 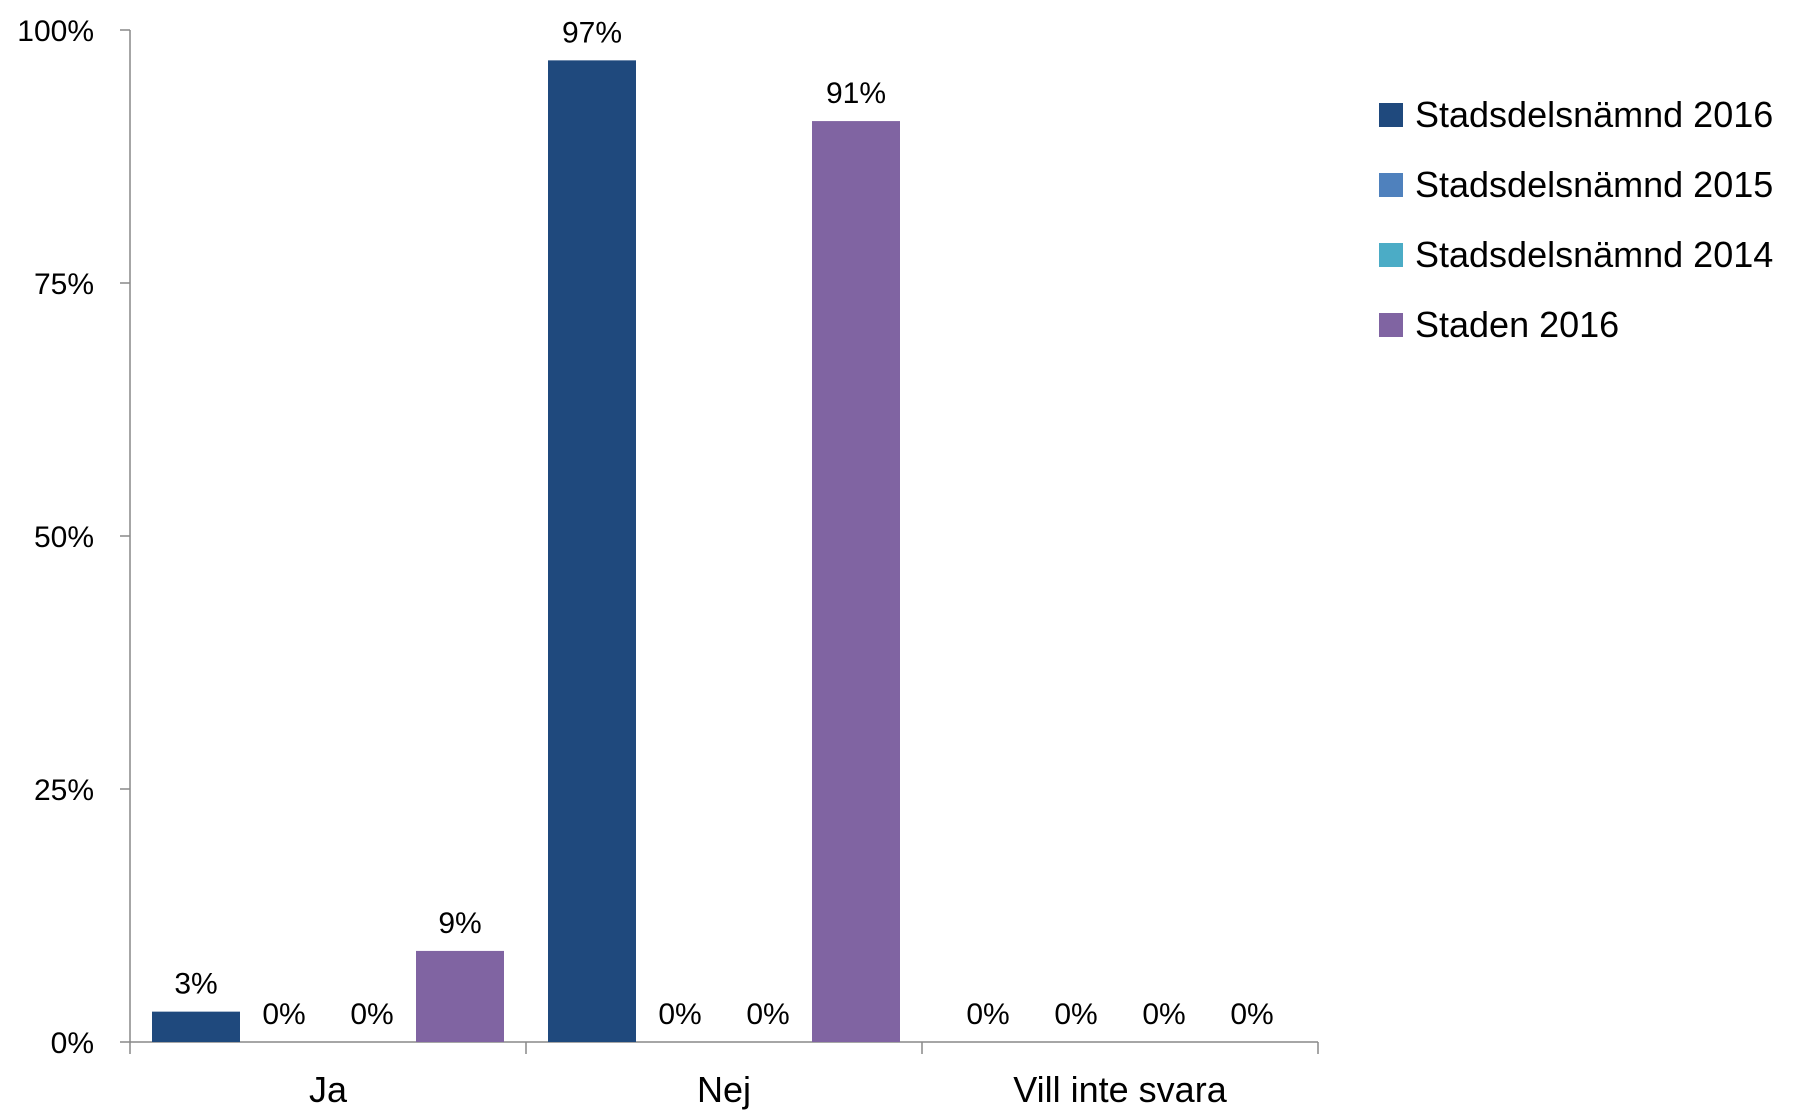 What do you see at coordinates (72, 1043) in the screenshot?
I see `y-tick-label: 0%` at bounding box center [72, 1043].